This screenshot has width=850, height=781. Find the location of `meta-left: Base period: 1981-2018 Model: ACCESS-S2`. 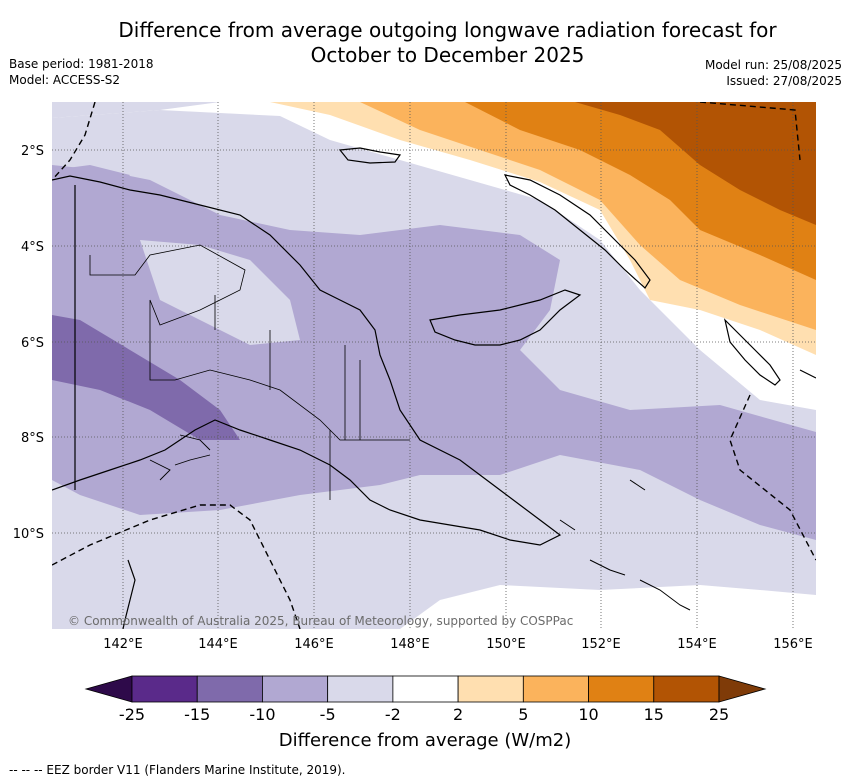

meta-left: Base period: 1981-2018 Model: ACCESS-S2 is located at coordinates (81, 72).